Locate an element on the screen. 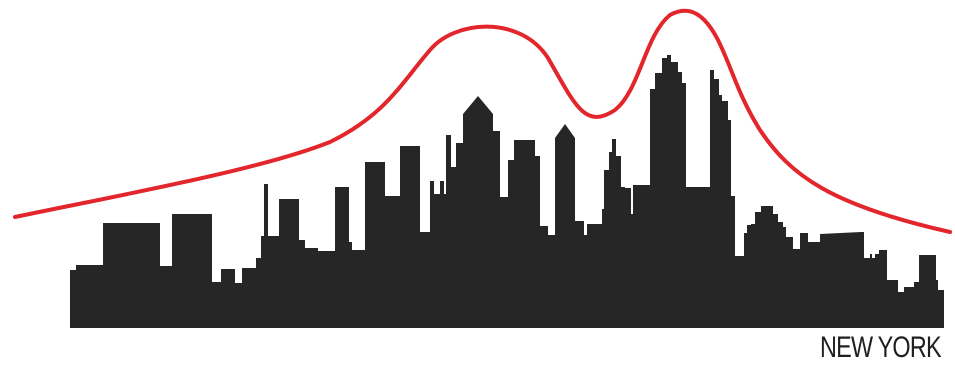 This screenshot has height=368, width=955. city-name-label: NEW YORK is located at coordinates (881, 347).